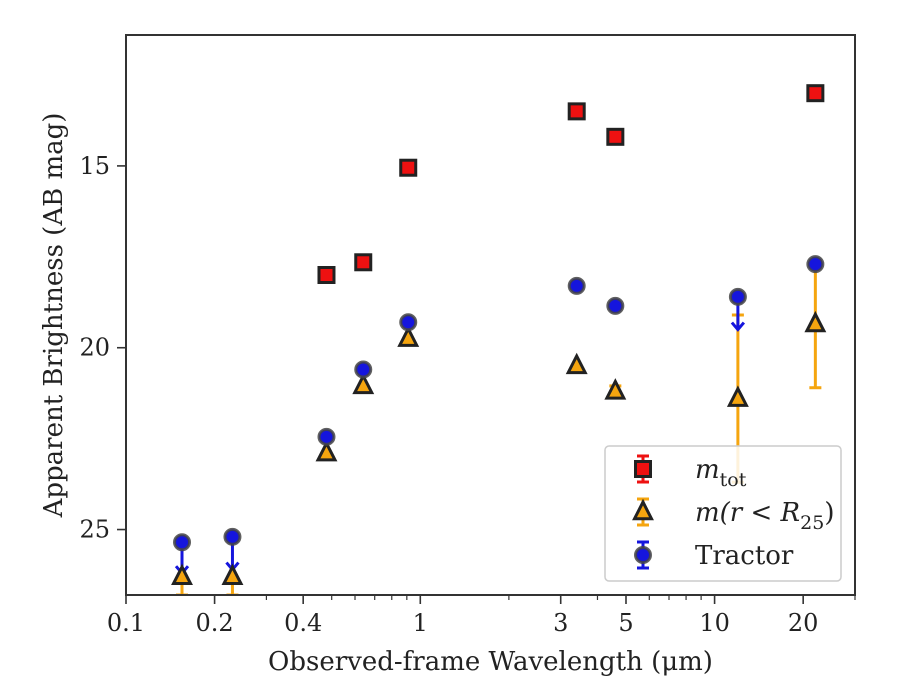 The image size is (900, 700). What do you see at coordinates (94, 530) in the screenshot?
I see `y-tick-label: 25` at bounding box center [94, 530].